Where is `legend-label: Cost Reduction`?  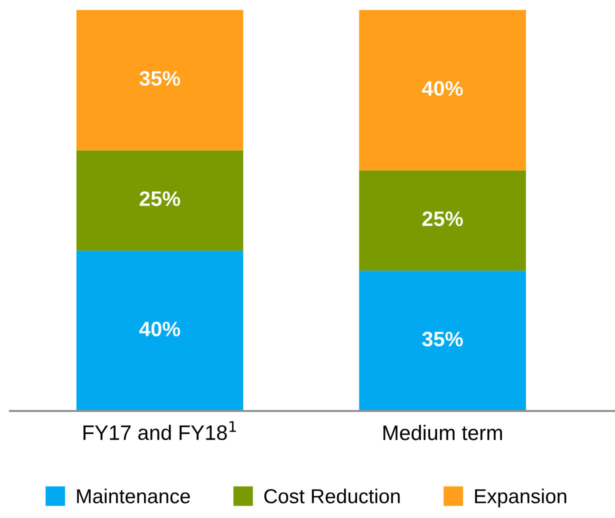
legend-label: Cost Reduction is located at coordinates (332, 496).